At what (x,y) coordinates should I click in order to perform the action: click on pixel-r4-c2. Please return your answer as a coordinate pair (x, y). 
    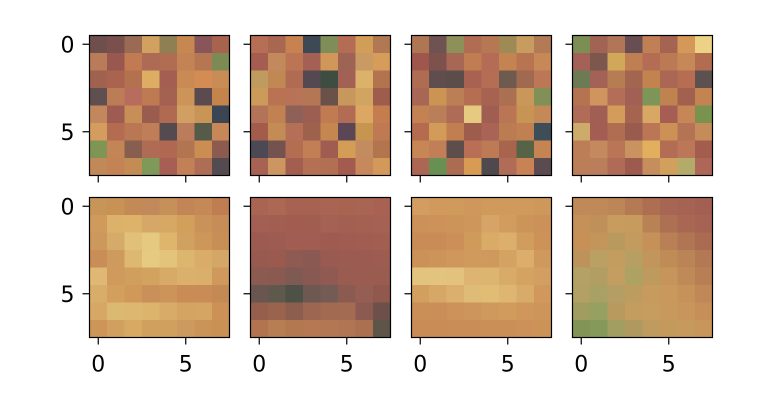
    Looking at the image, I should click on (616, 114).